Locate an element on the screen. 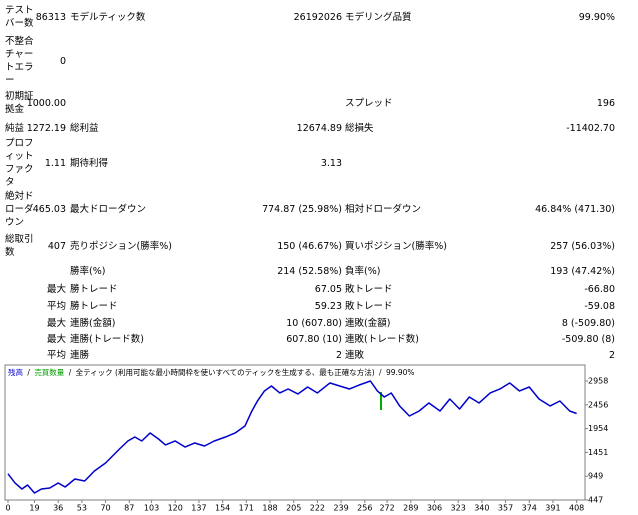 The height and width of the screenshot is (515, 638). field-label: モデルティック数 is located at coordinates (108, 17).